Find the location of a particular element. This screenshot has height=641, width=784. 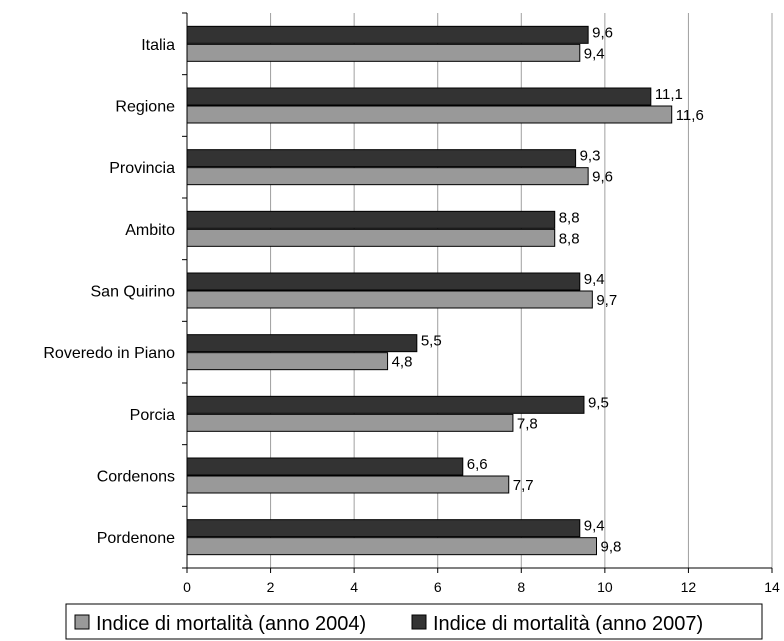

x-tick-label-8: 8 is located at coordinates (521, 587).